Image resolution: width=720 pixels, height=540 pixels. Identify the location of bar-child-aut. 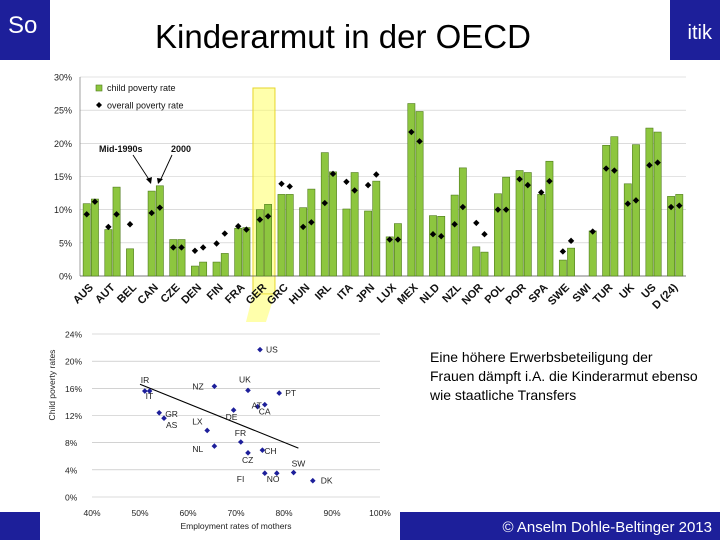
(116, 231).